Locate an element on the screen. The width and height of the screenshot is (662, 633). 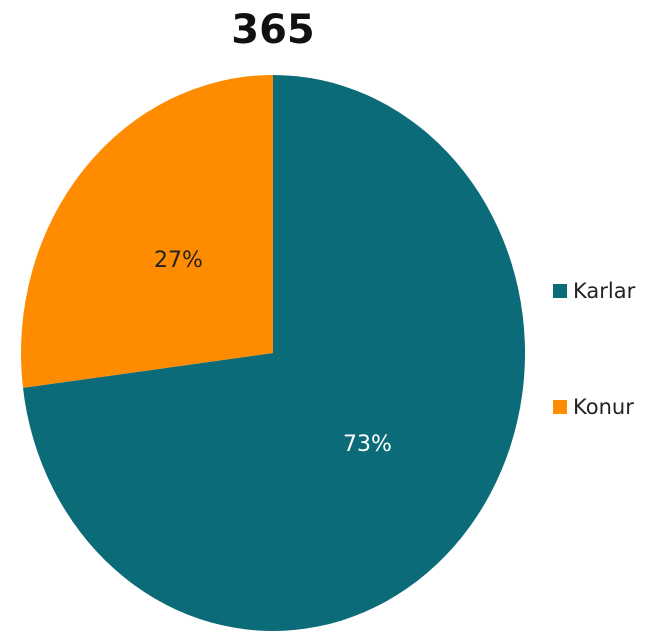
legend-label: Konur is located at coordinates (603, 407).